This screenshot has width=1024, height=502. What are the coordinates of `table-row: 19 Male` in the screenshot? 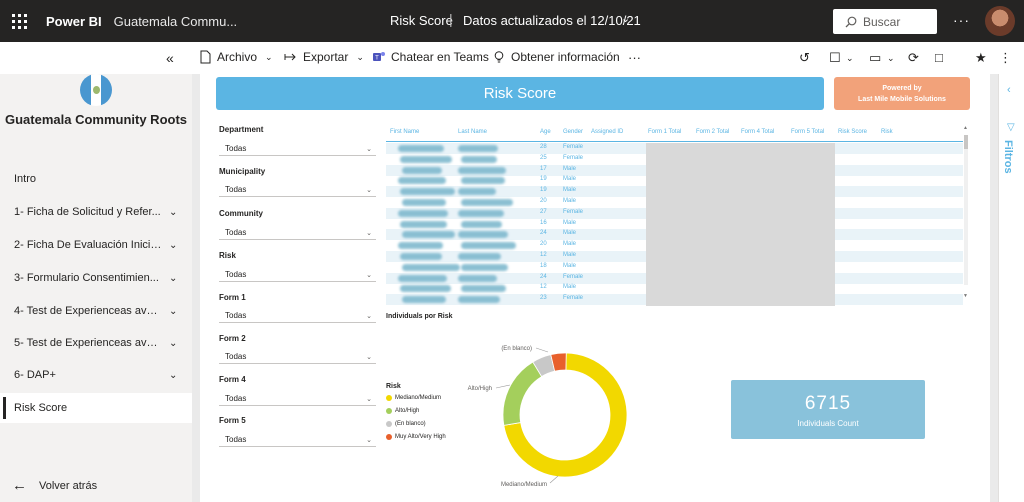 It's located at (674, 180).